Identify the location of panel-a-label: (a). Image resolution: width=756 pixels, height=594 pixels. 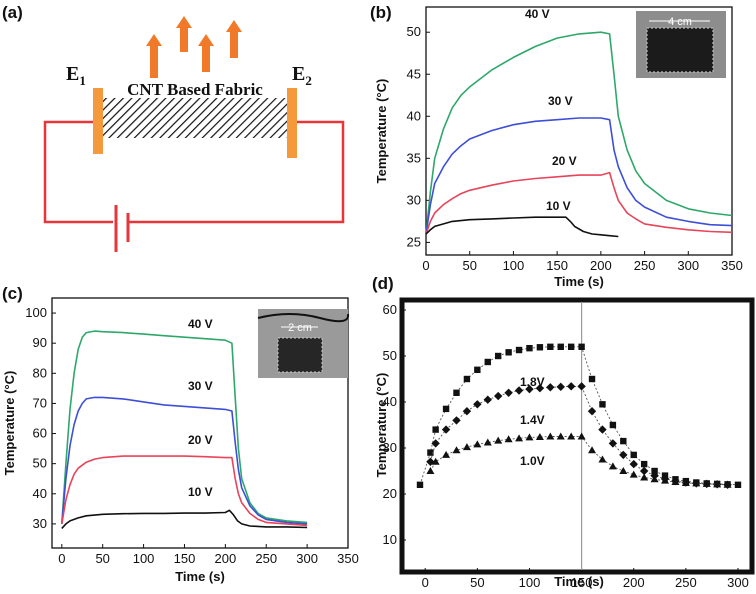
(12, 12).